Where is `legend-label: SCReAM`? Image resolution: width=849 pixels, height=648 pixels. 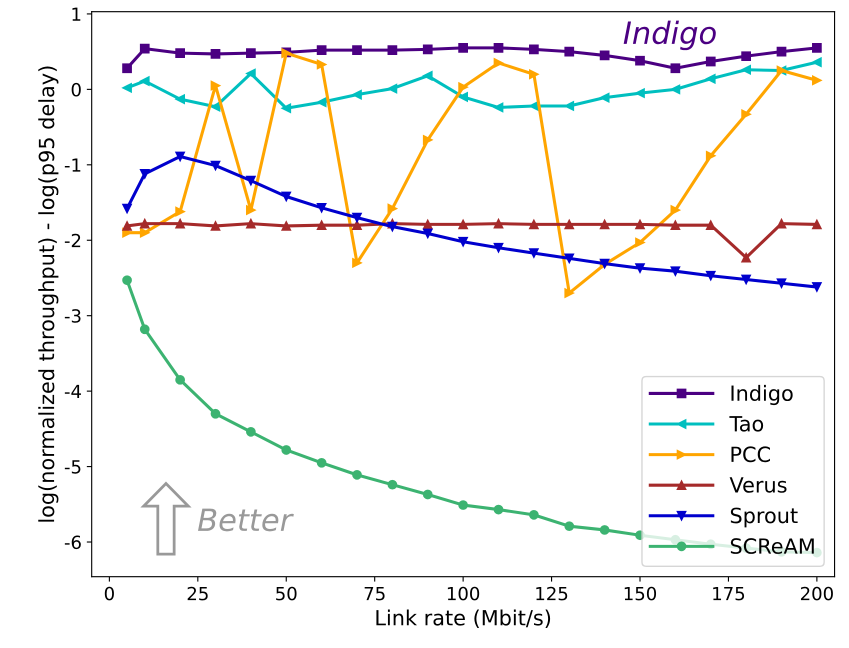 legend-label: SCReAM is located at coordinates (772, 546).